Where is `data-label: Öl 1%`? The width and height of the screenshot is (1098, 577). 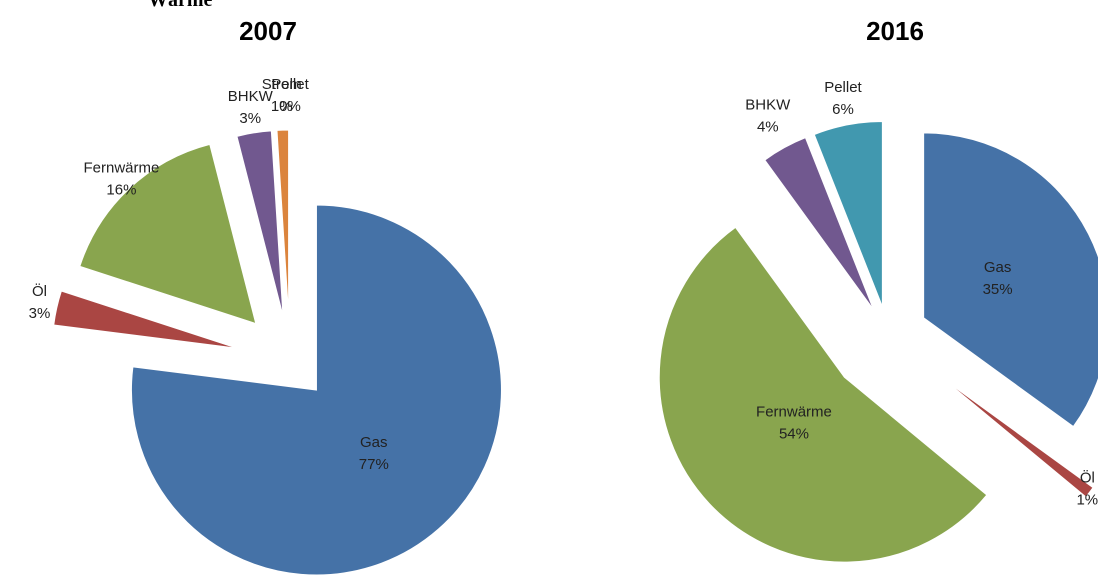 data-label: Öl 1% is located at coordinates (1087, 489).